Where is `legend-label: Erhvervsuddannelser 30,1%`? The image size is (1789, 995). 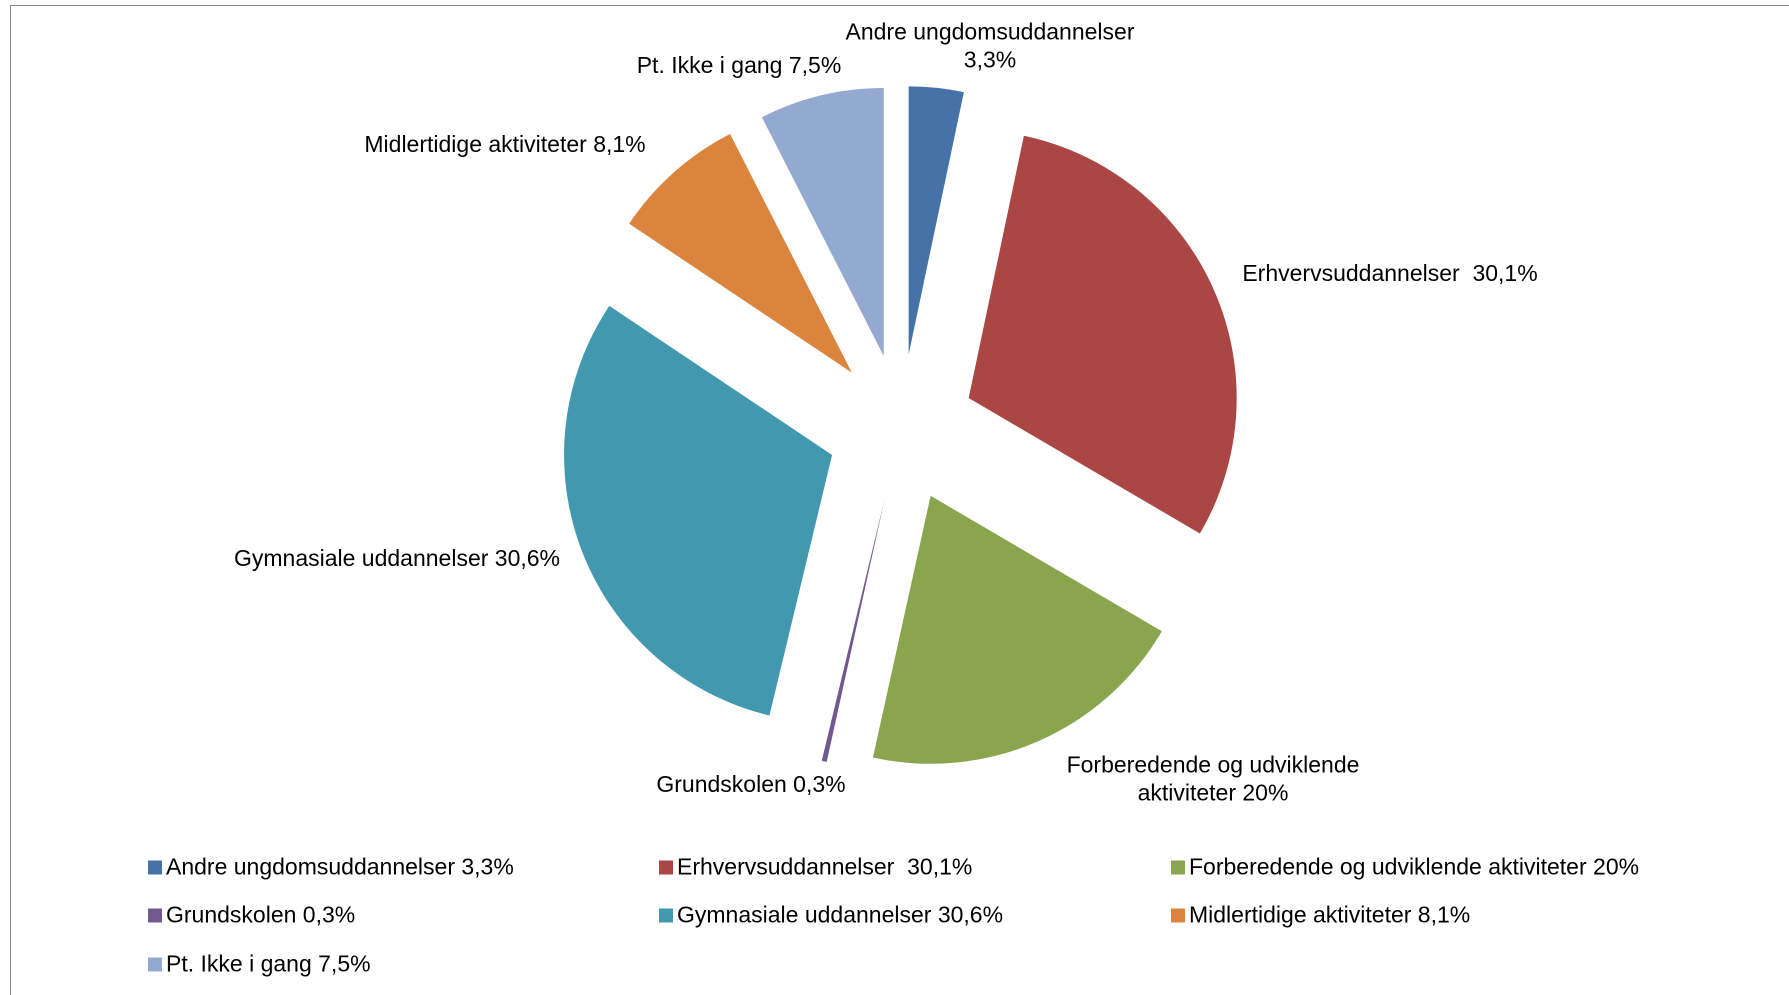
legend-label: Erhvervsuddannelser 30,1% is located at coordinates (825, 866).